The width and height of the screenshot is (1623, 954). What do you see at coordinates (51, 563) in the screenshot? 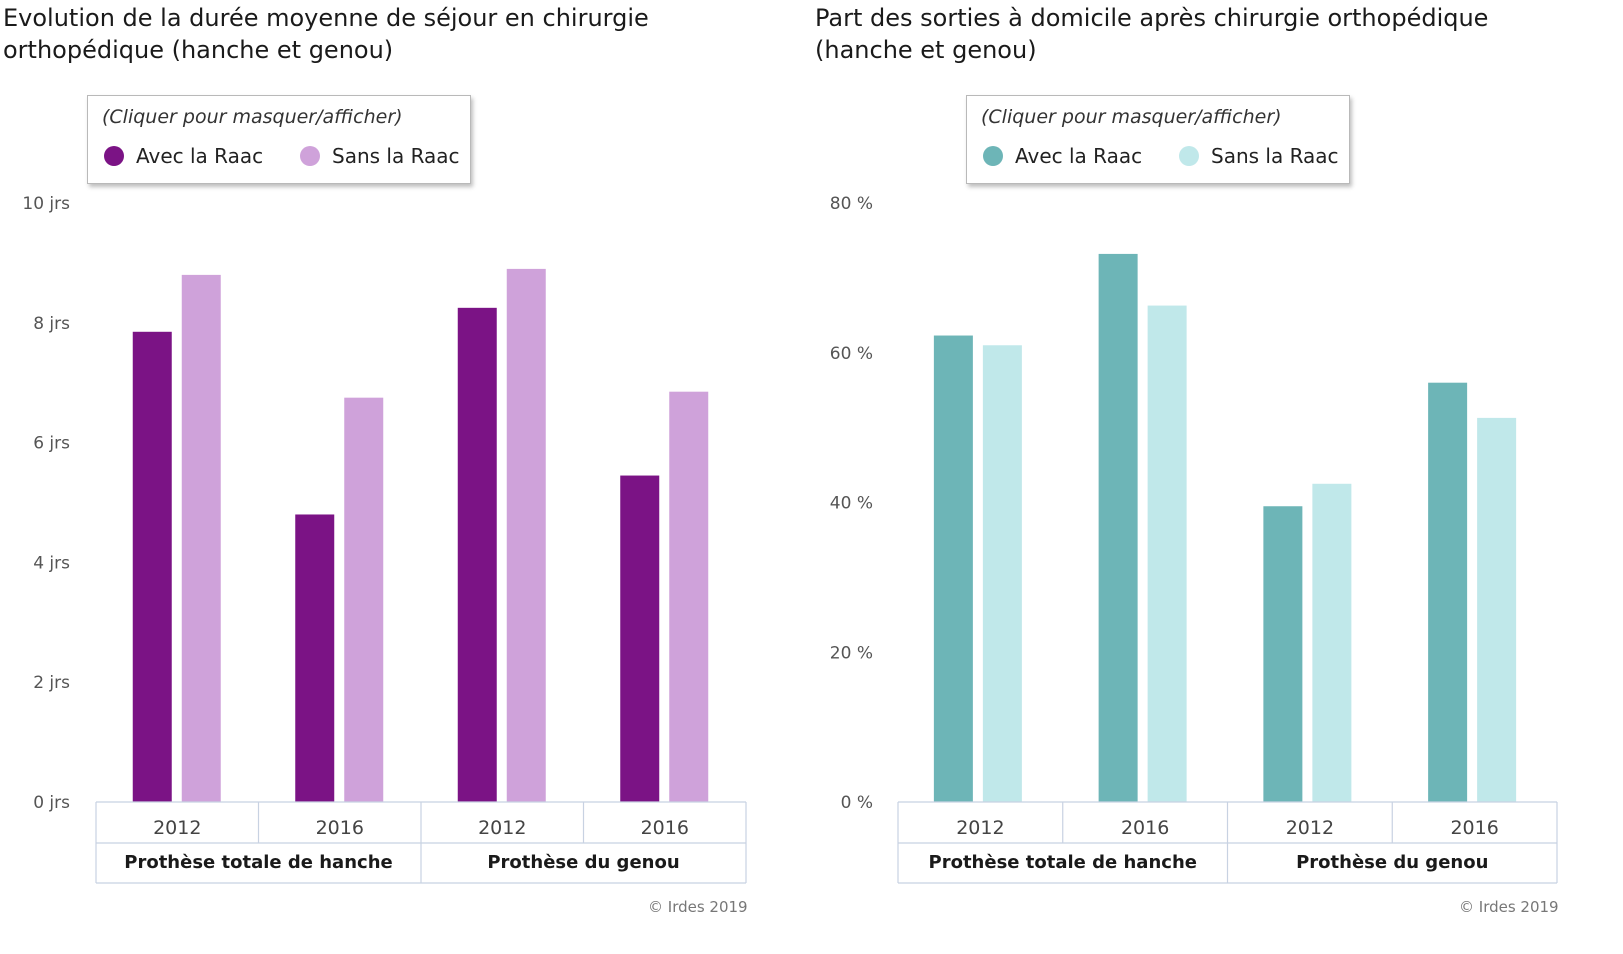
I see `y-tick-label: 4 jrs` at bounding box center [51, 563].